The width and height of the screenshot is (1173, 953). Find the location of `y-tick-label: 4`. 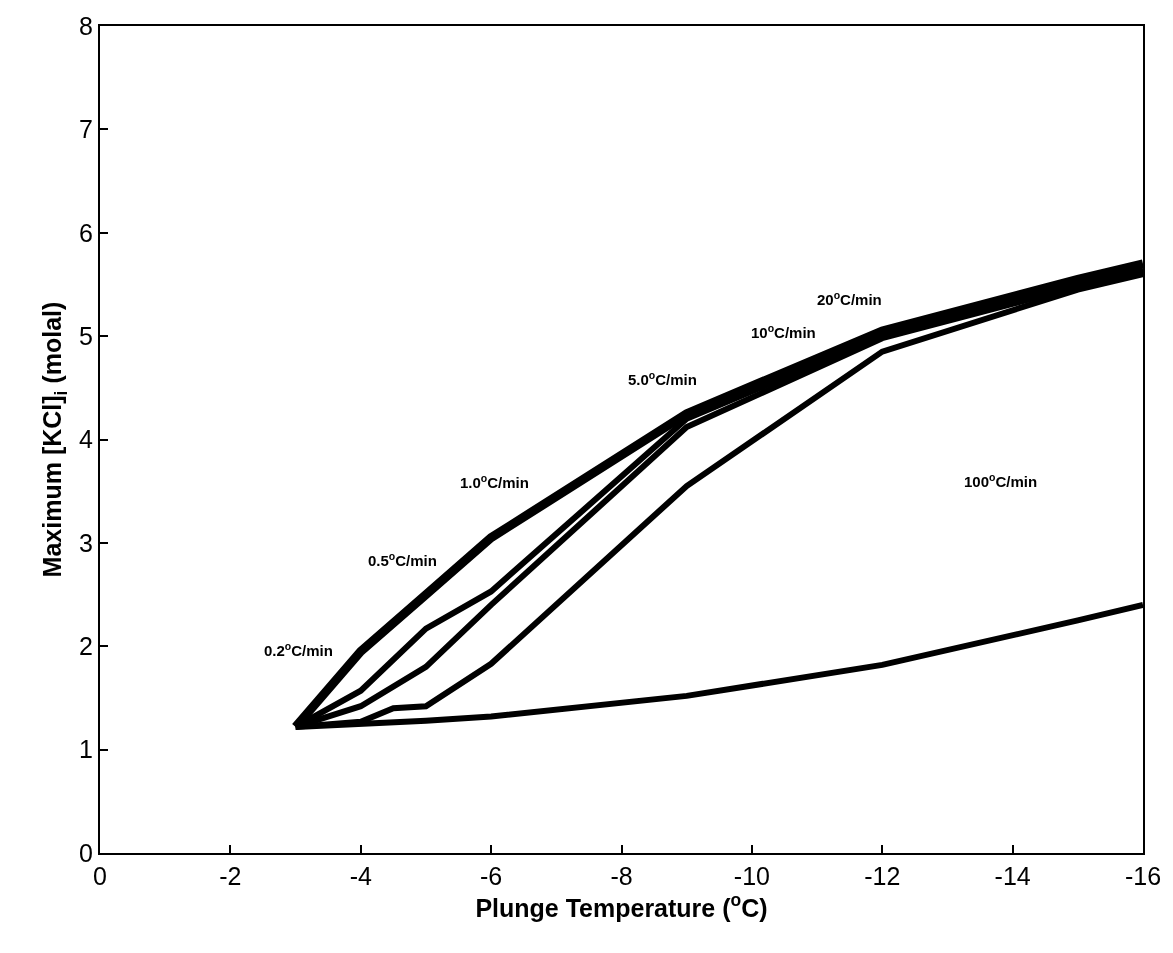

y-tick-label: 4 is located at coordinates (86, 439).